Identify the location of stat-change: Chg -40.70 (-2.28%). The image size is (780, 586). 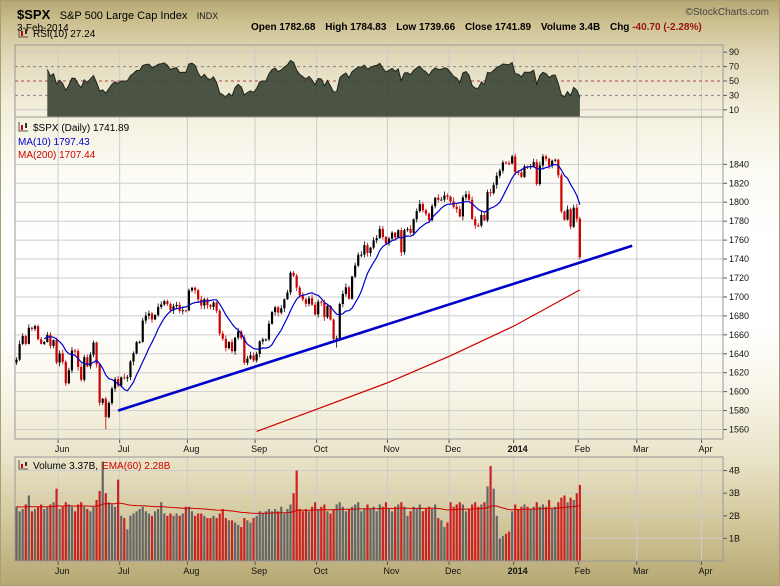
(656, 27).